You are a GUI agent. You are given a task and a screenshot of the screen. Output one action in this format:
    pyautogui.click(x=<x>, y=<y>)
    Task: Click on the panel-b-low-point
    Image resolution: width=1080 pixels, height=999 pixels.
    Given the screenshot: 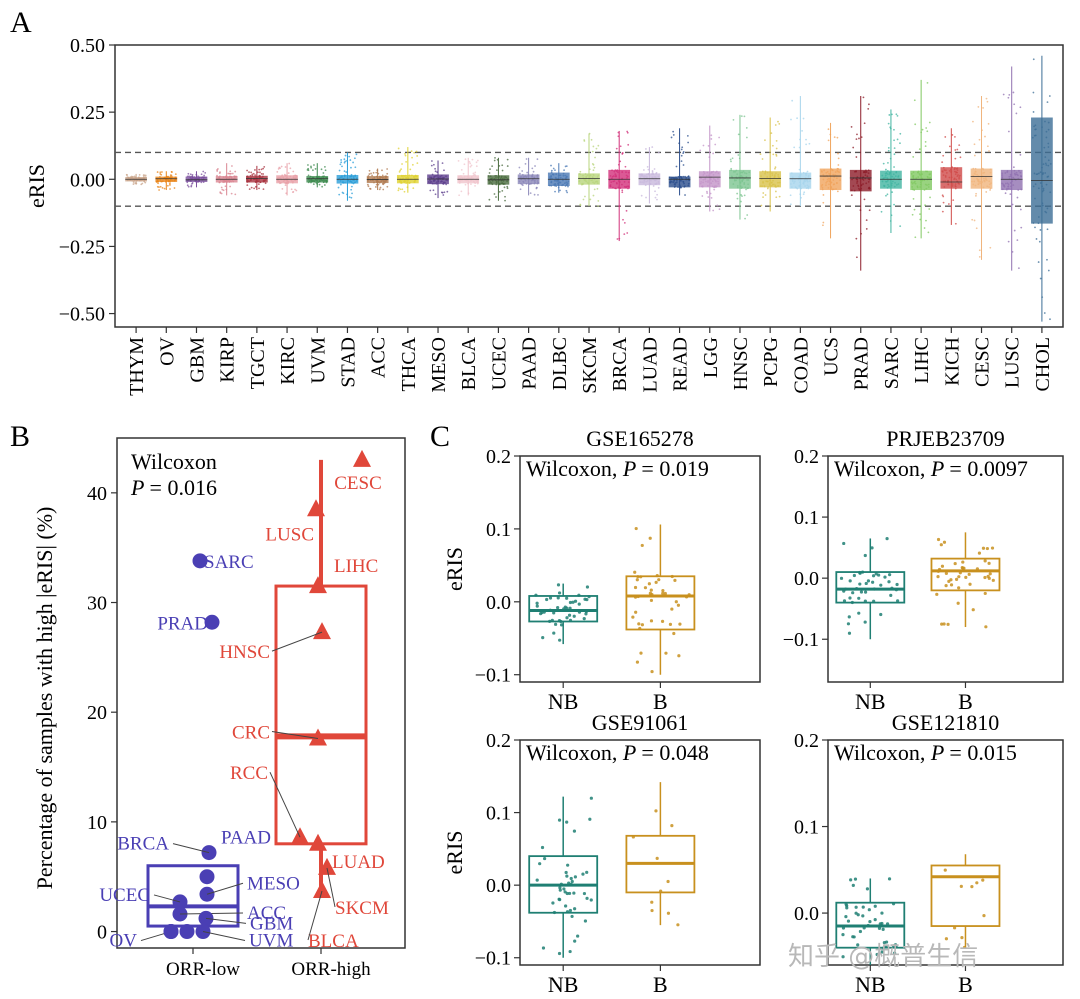 What is the action you would take?
    pyautogui.click(x=207, y=877)
    